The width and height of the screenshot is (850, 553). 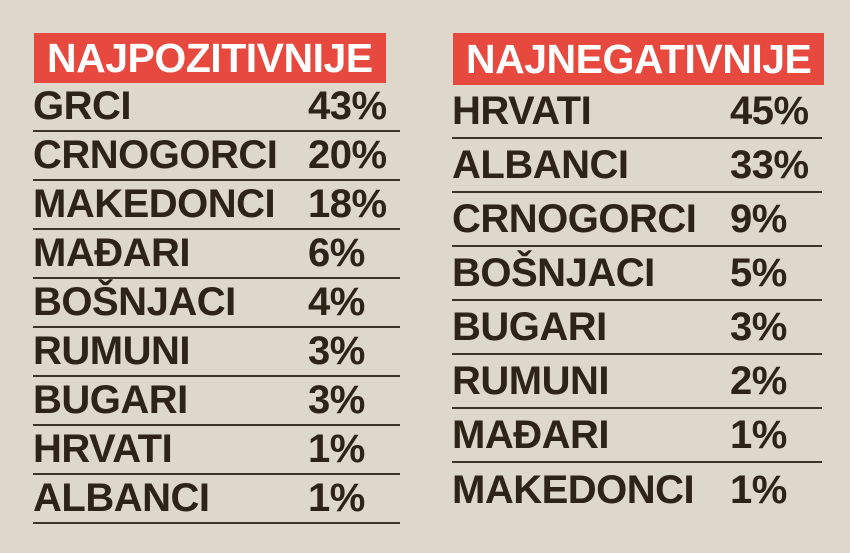 I want to click on table-row: BOŠNJACI 5%, so click(x=637, y=274).